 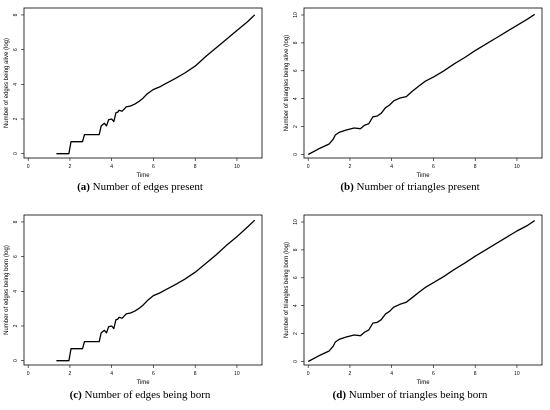 What do you see at coordinates (111, 374) in the screenshot?
I see `x-tick-label-c-4: 4` at bounding box center [111, 374].